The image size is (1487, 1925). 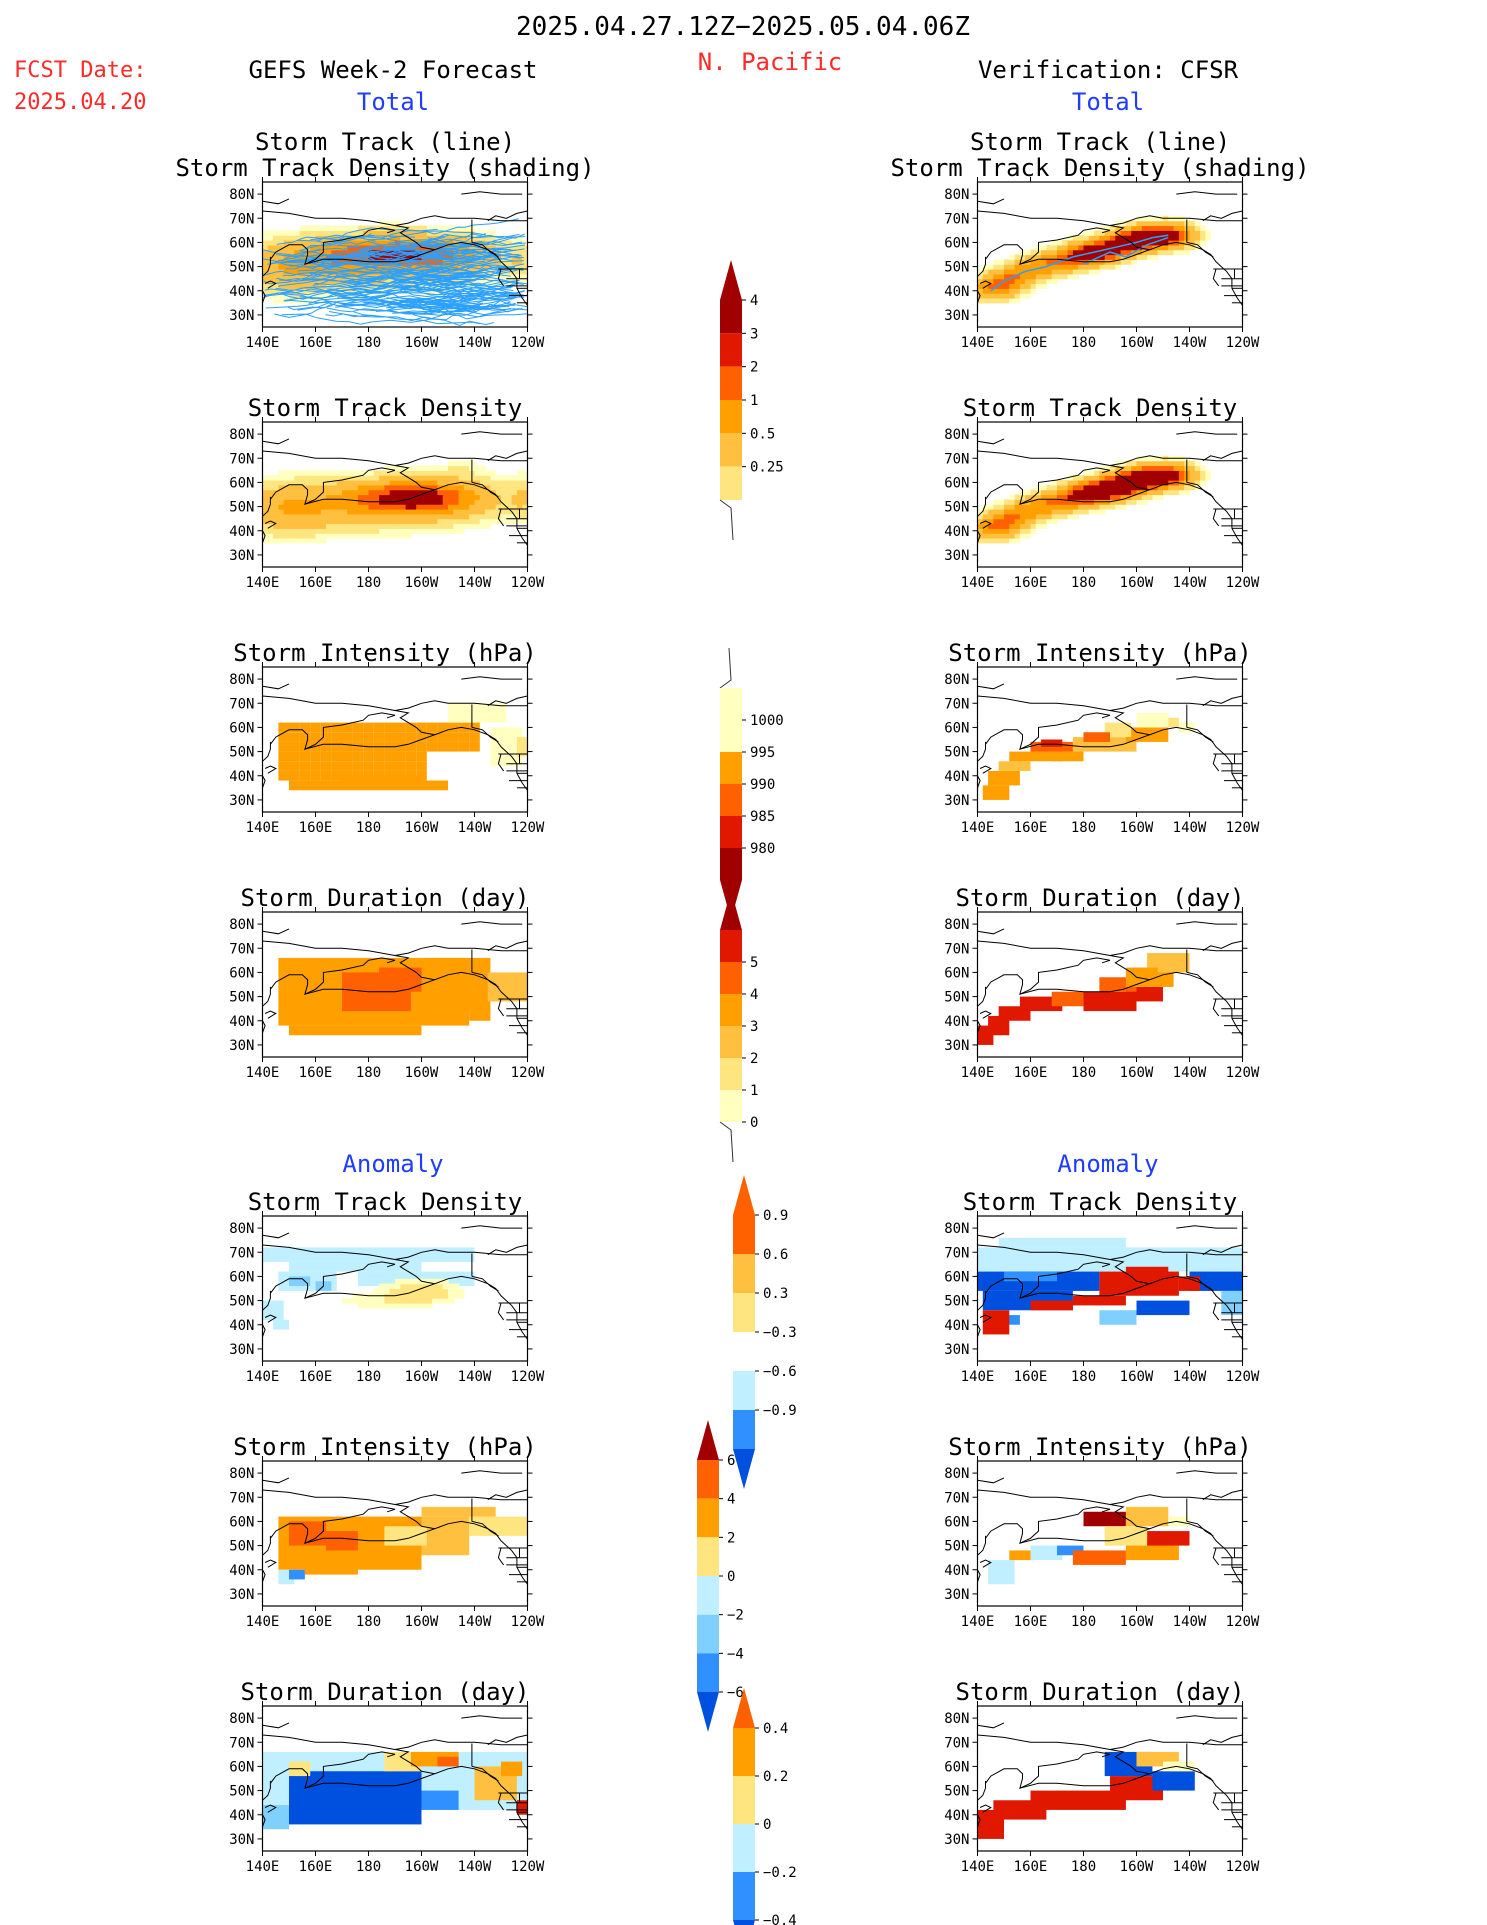 What do you see at coordinates (767, 468) in the screenshot?
I see `colorbar-label: 0.25` at bounding box center [767, 468].